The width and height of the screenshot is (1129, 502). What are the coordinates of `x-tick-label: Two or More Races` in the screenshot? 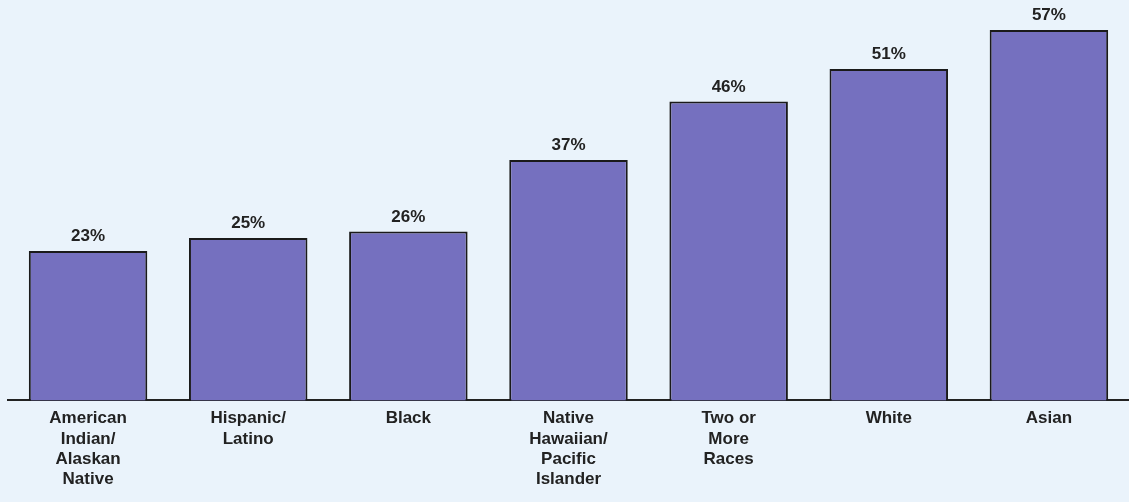 It's located at (729, 438).